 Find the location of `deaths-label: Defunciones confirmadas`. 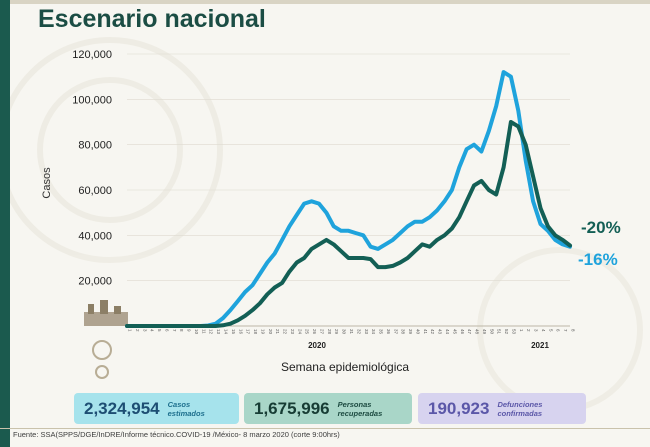

deaths-label: Defunciones confirmadas is located at coordinates (519, 409).